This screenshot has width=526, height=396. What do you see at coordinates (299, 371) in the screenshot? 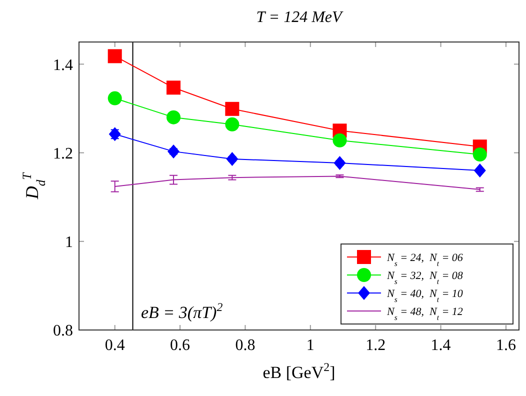
I see `x-axis-title: eB [GeV$^{2}$]` at bounding box center [299, 371].